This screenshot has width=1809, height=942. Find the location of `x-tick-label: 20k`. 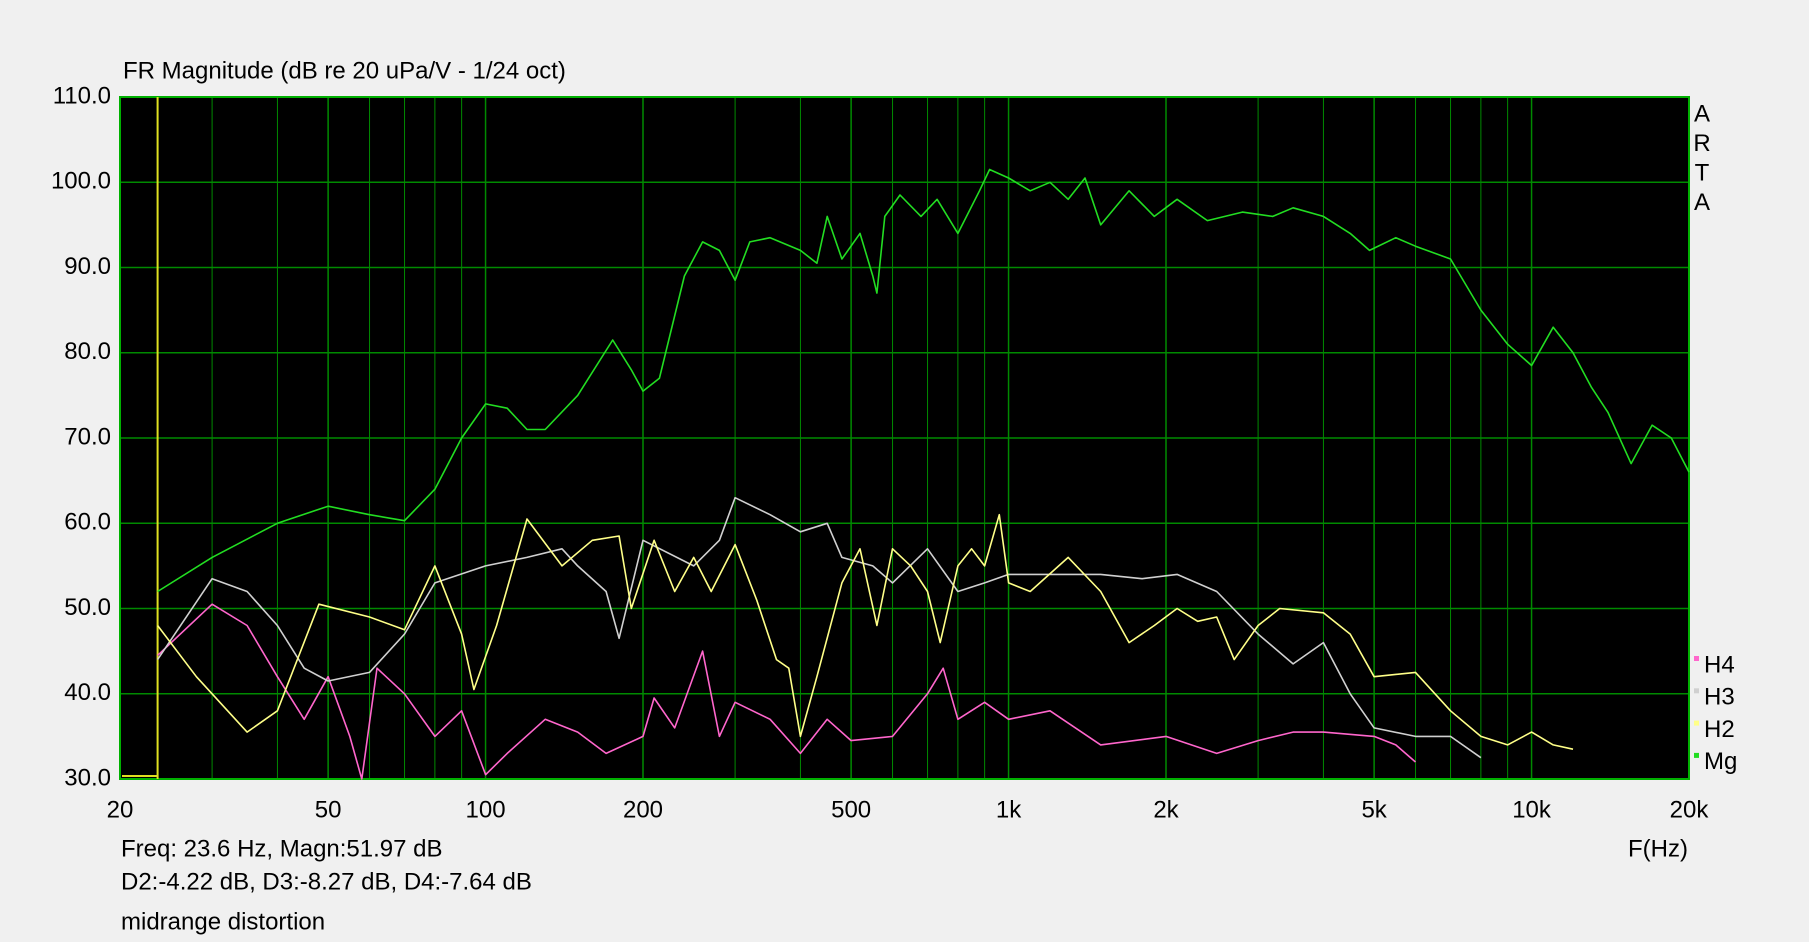

x-tick-label: 20k is located at coordinates (1690, 809).